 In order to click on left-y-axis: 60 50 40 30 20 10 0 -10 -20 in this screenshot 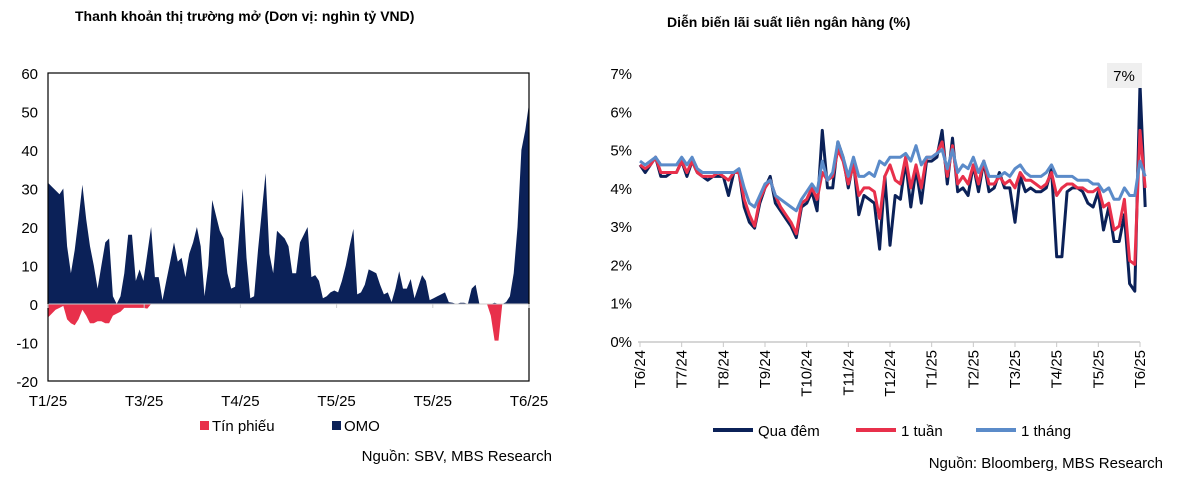, I will do `click(27, 228)`.